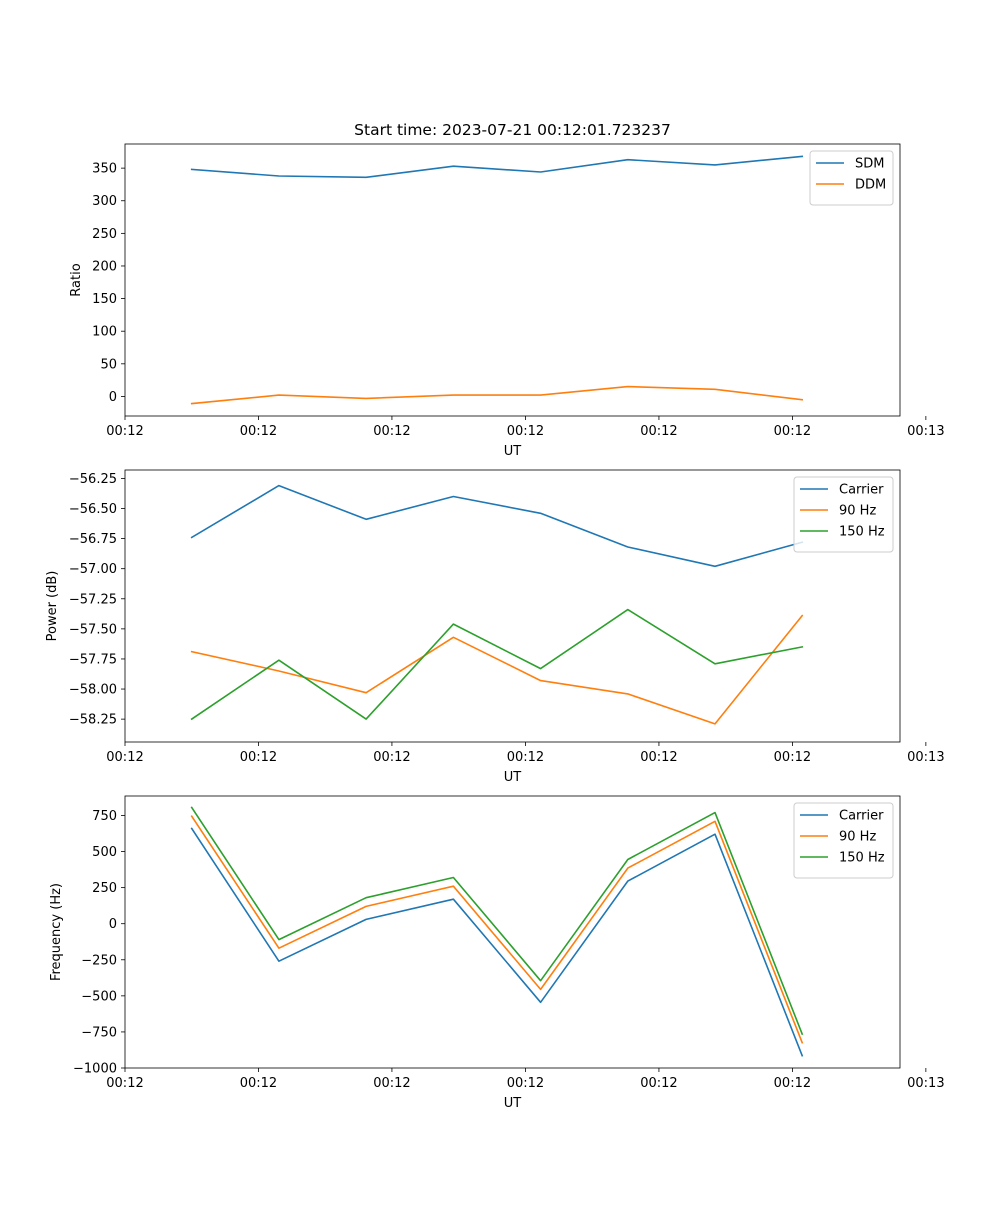  What do you see at coordinates (104, 816) in the screenshot?
I see `y-tick-label: 750` at bounding box center [104, 816].